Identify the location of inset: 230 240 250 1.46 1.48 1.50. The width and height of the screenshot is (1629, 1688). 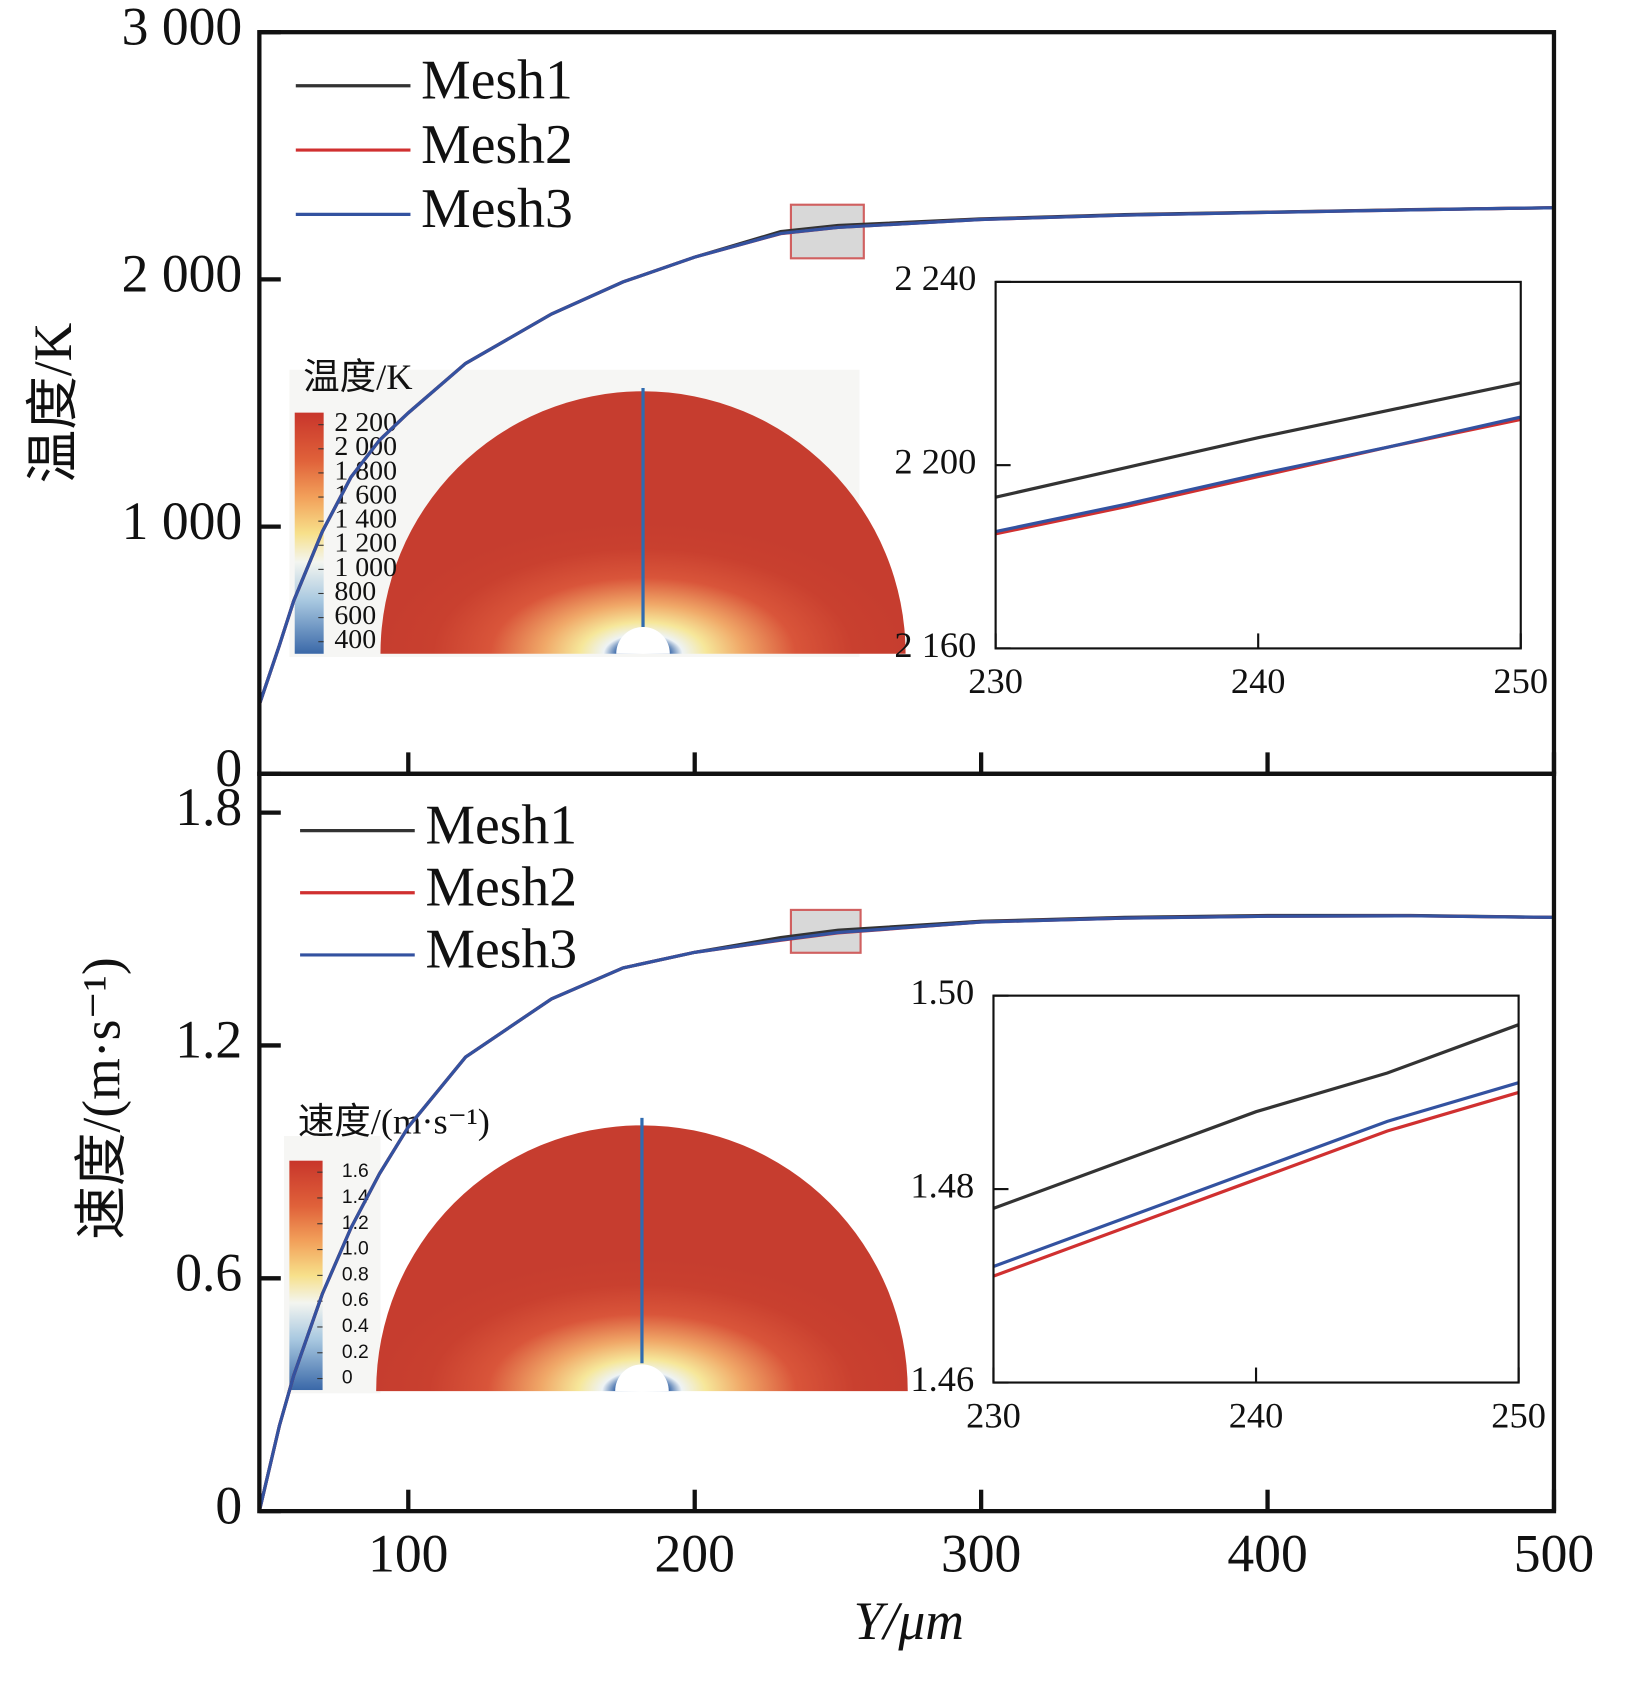
(1227, 1203).